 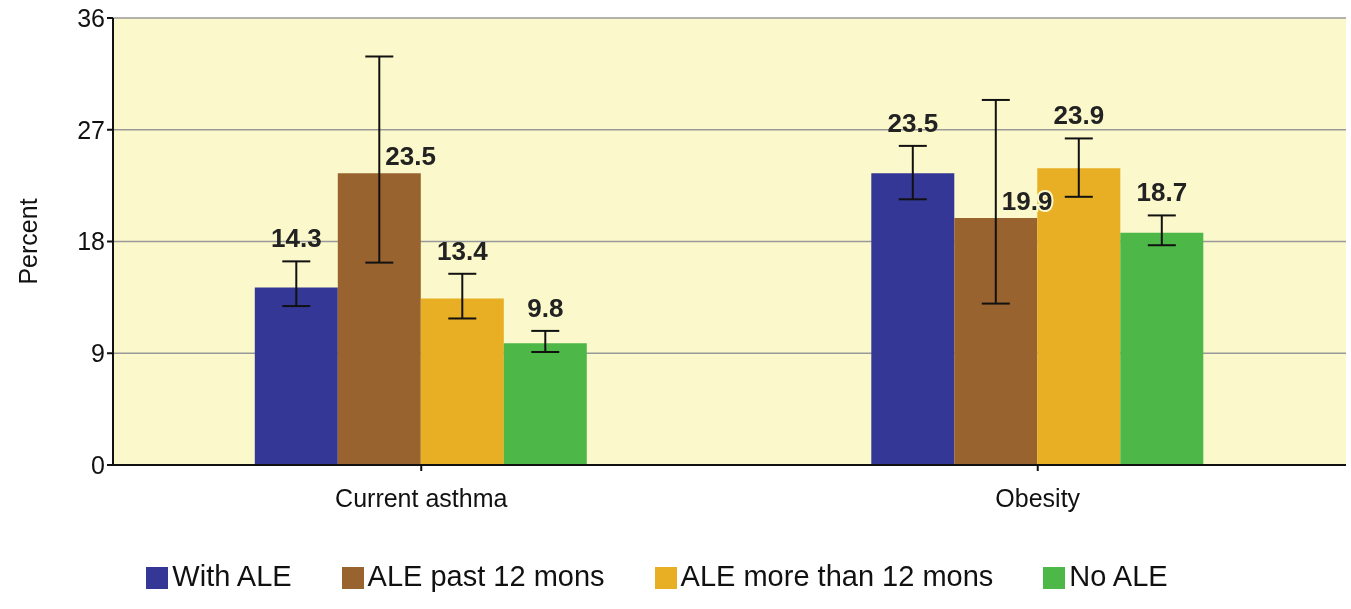 What do you see at coordinates (1079, 115) in the screenshot?
I see `data-label: 23.9` at bounding box center [1079, 115].